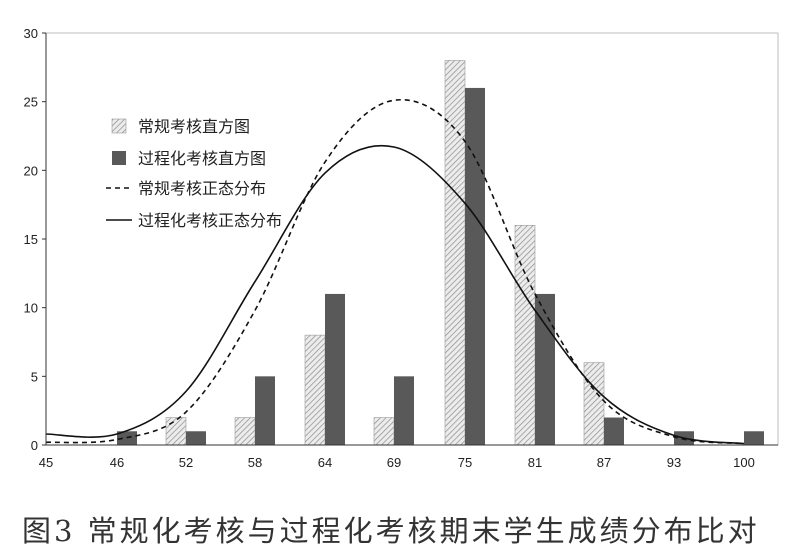  I want to click on x-tick-label: 52, so click(186, 462).